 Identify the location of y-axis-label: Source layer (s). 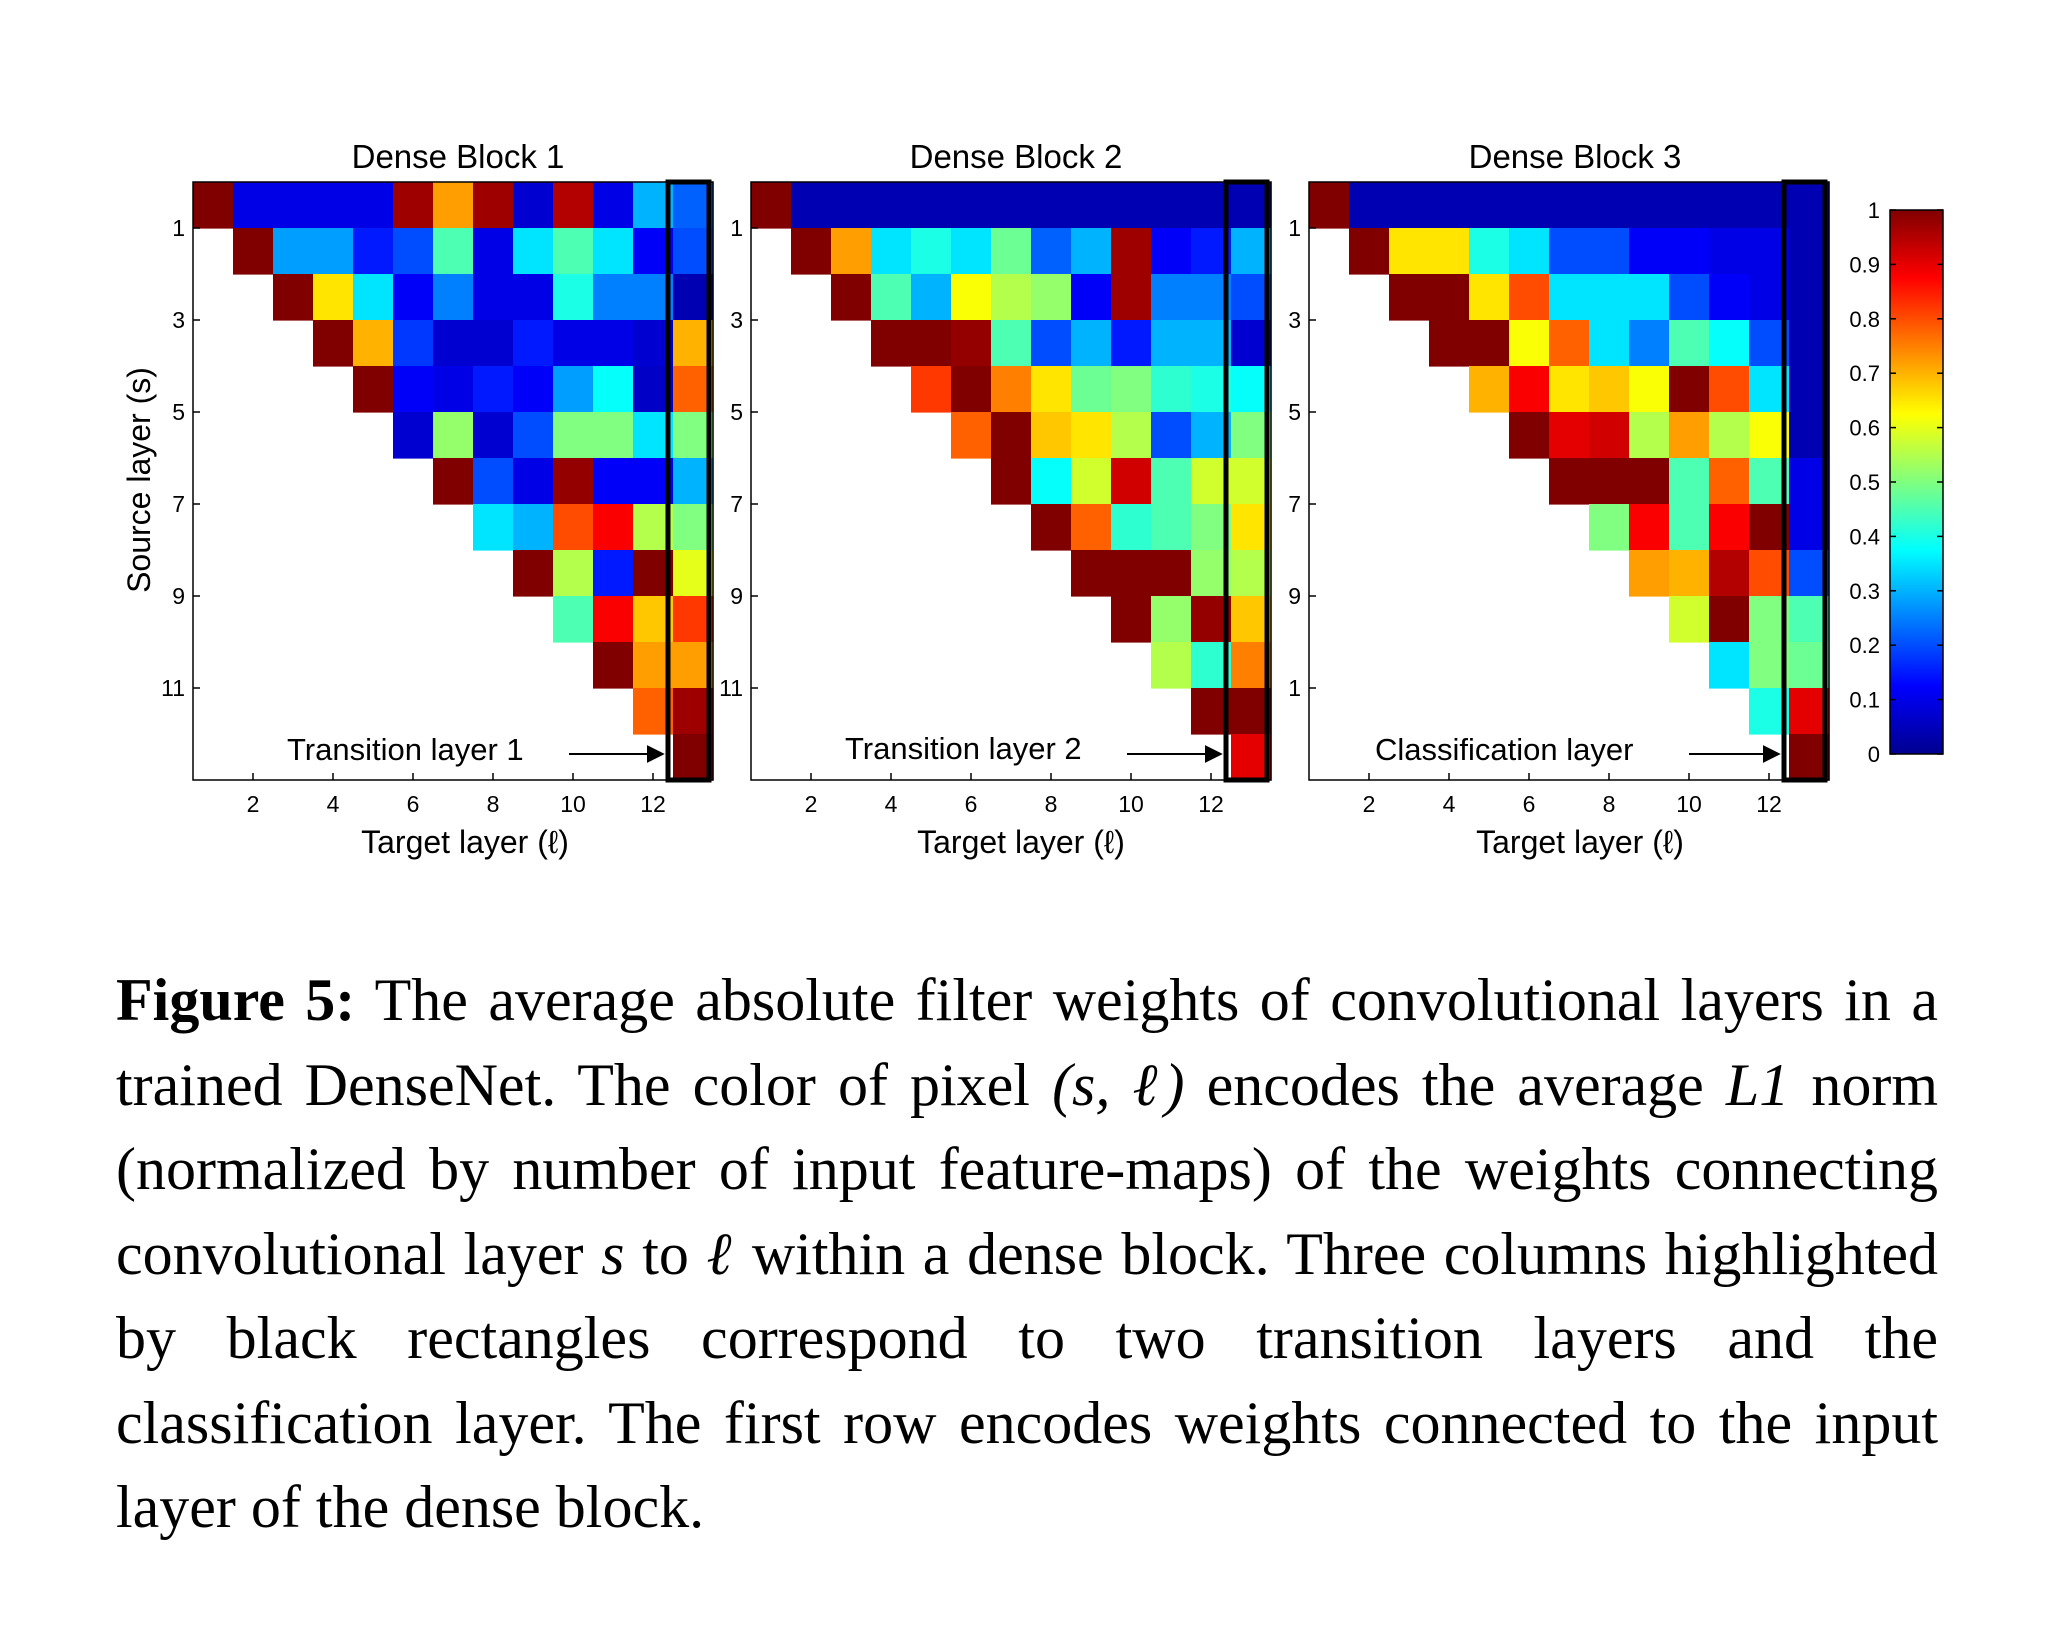
(139, 480).